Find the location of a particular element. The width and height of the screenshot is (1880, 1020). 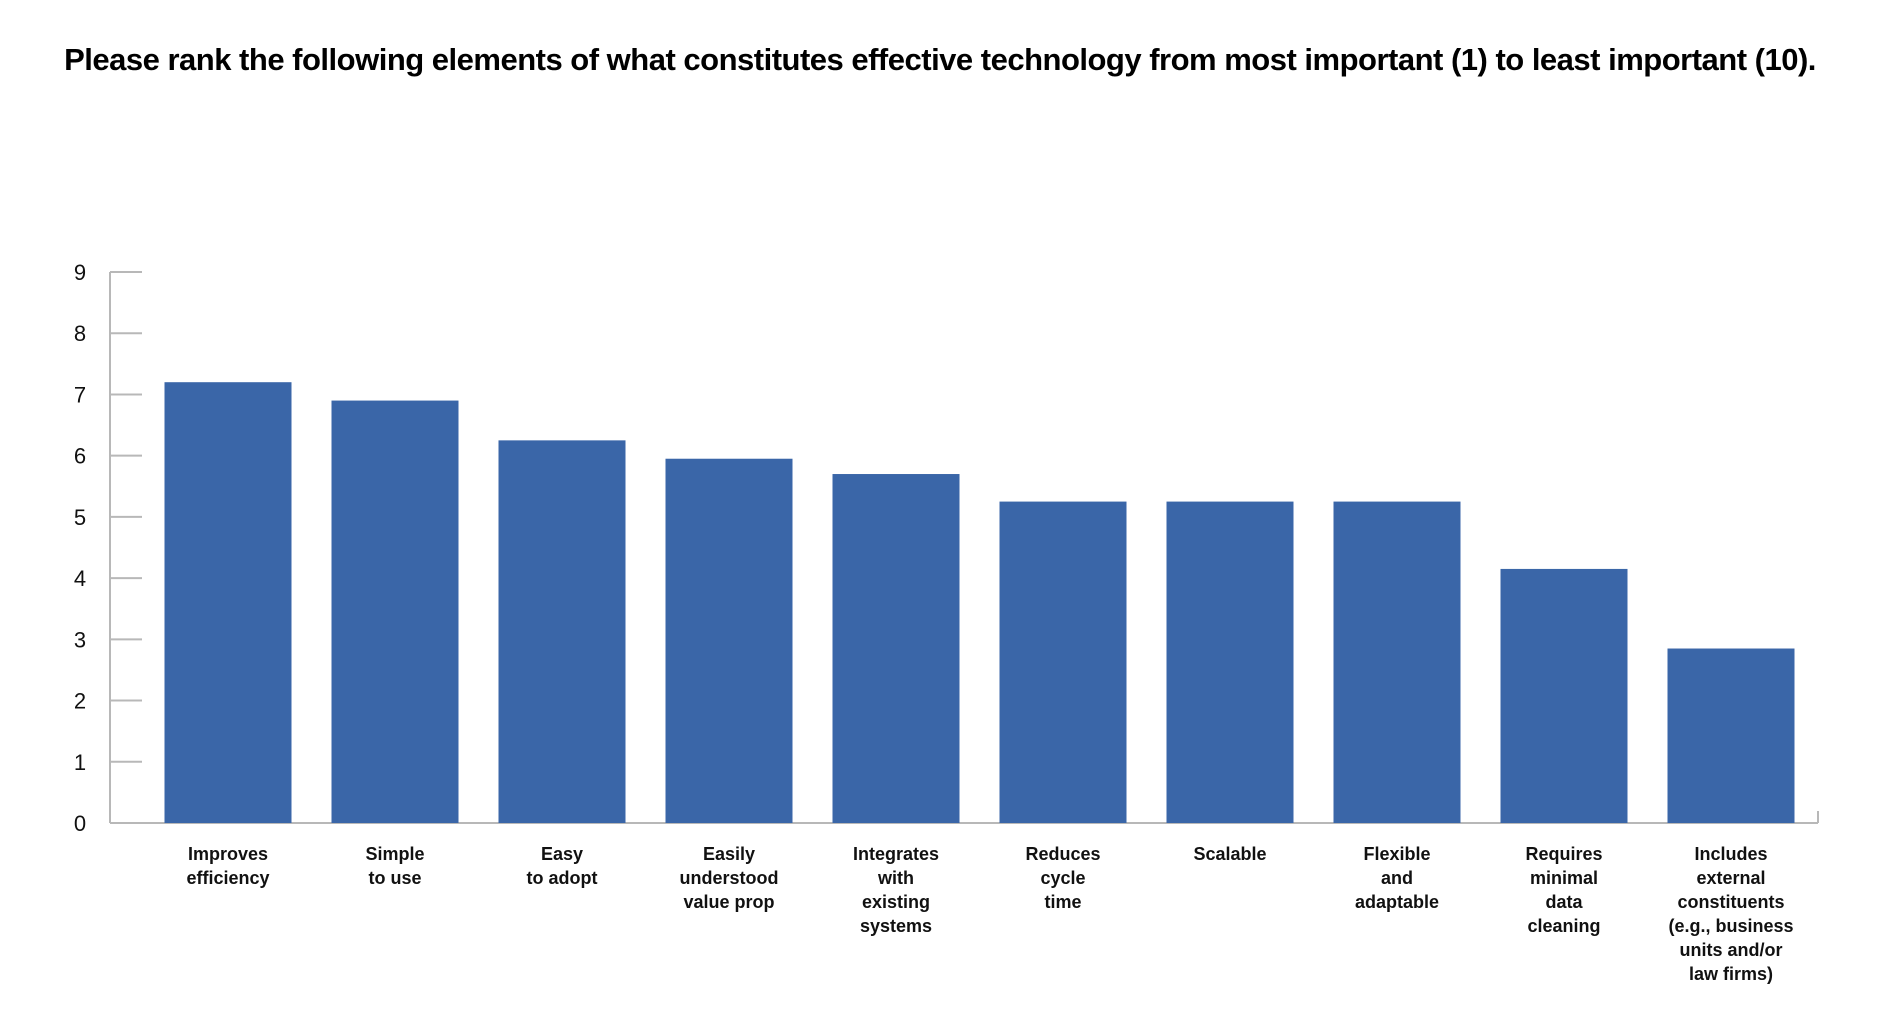

x-tick-label-line: understood is located at coordinates (729, 878).